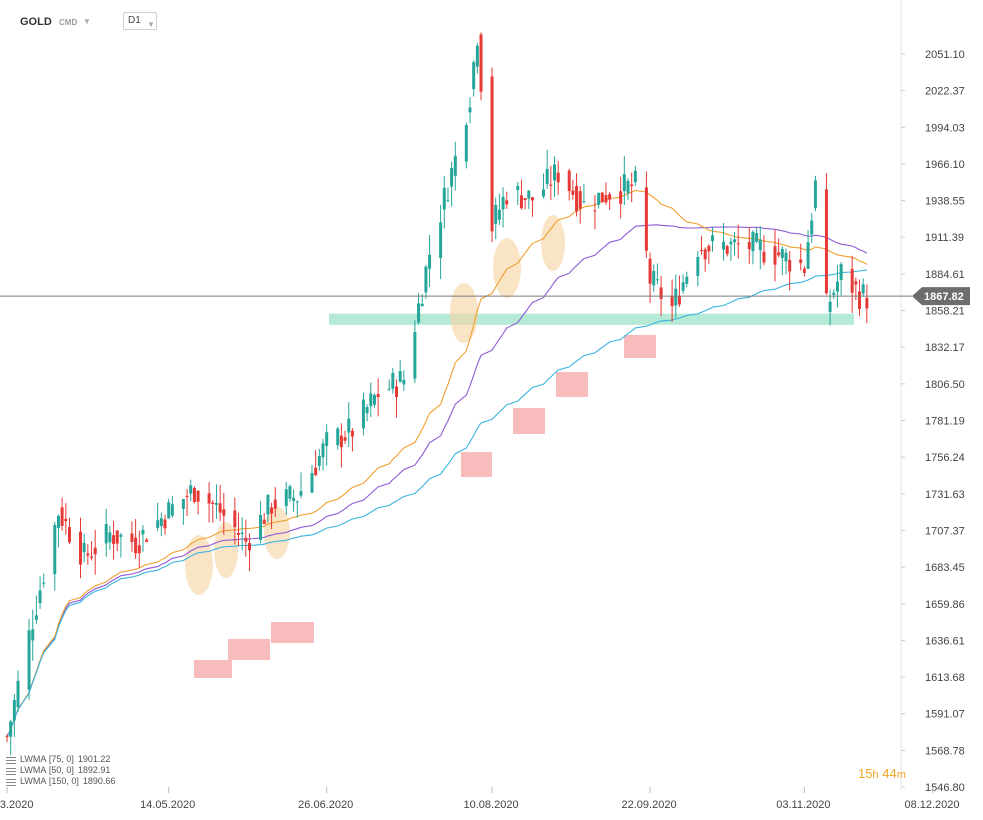  What do you see at coordinates (491, 805) in the screenshot?
I see `x-tick-label: 10.08.2020` at bounding box center [491, 805].